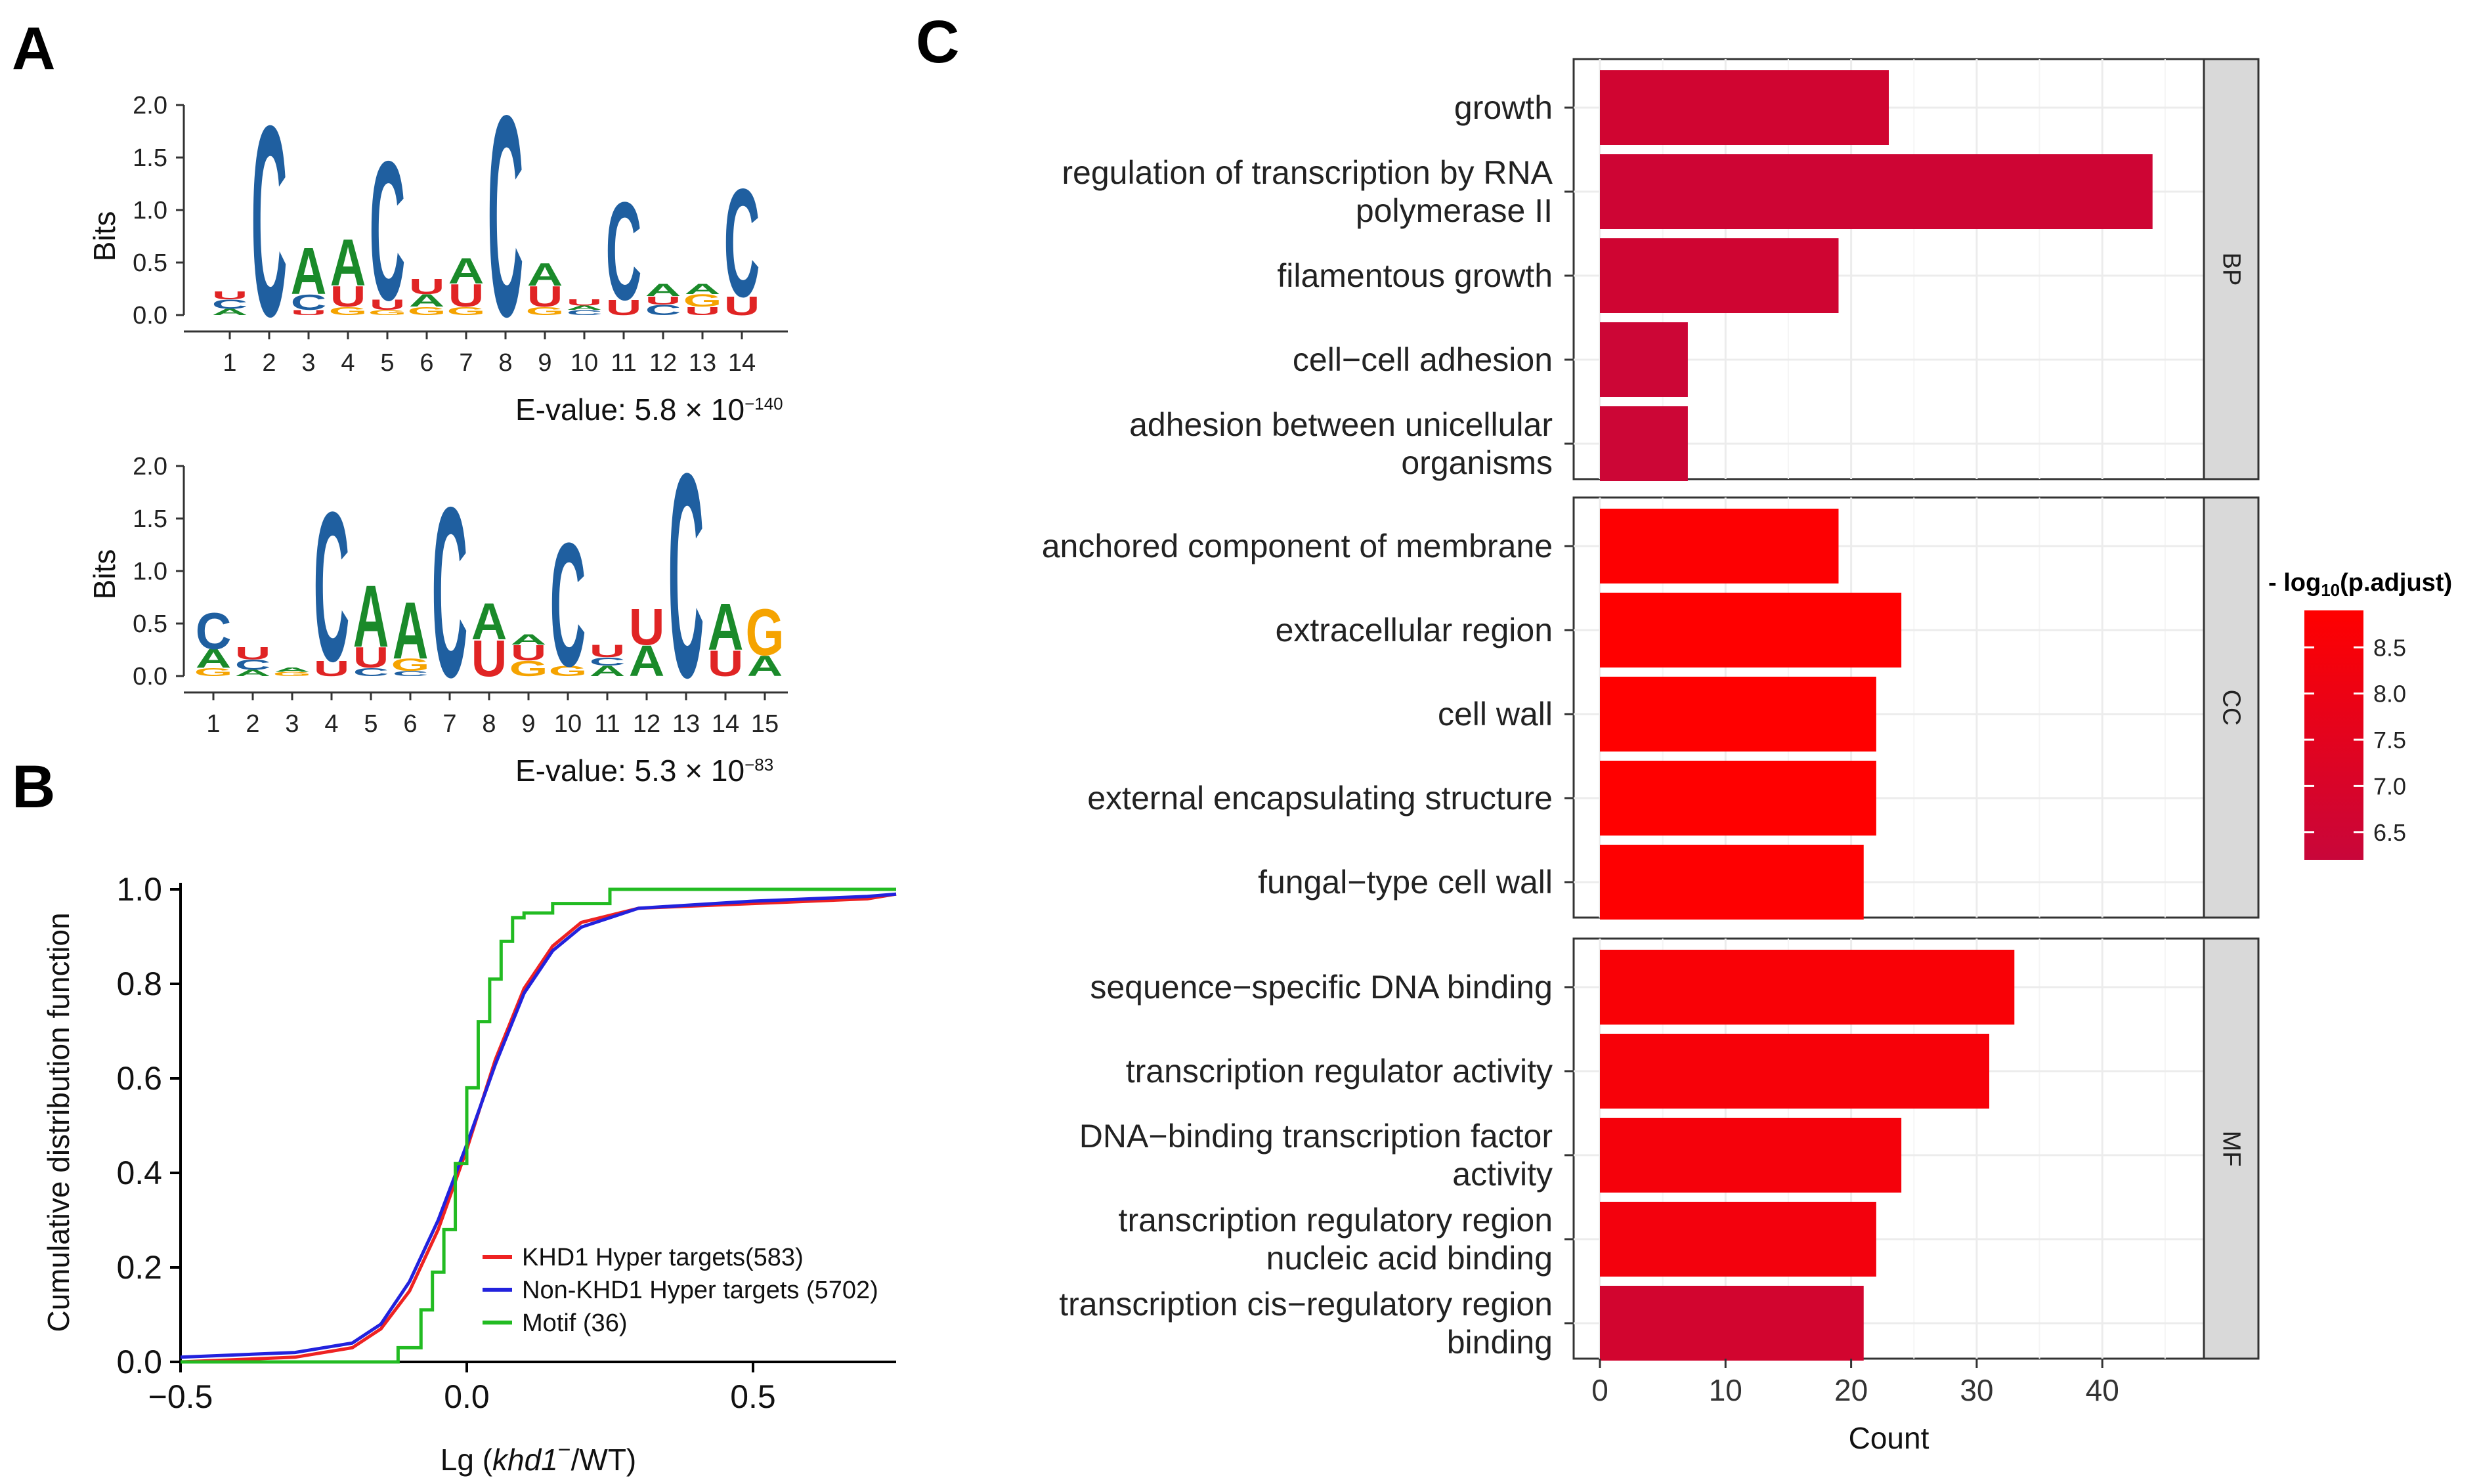  What do you see at coordinates (181, 1397) in the screenshot?
I see `cdf-xtick-label: −0.5` at bounding box center [181, 1397].